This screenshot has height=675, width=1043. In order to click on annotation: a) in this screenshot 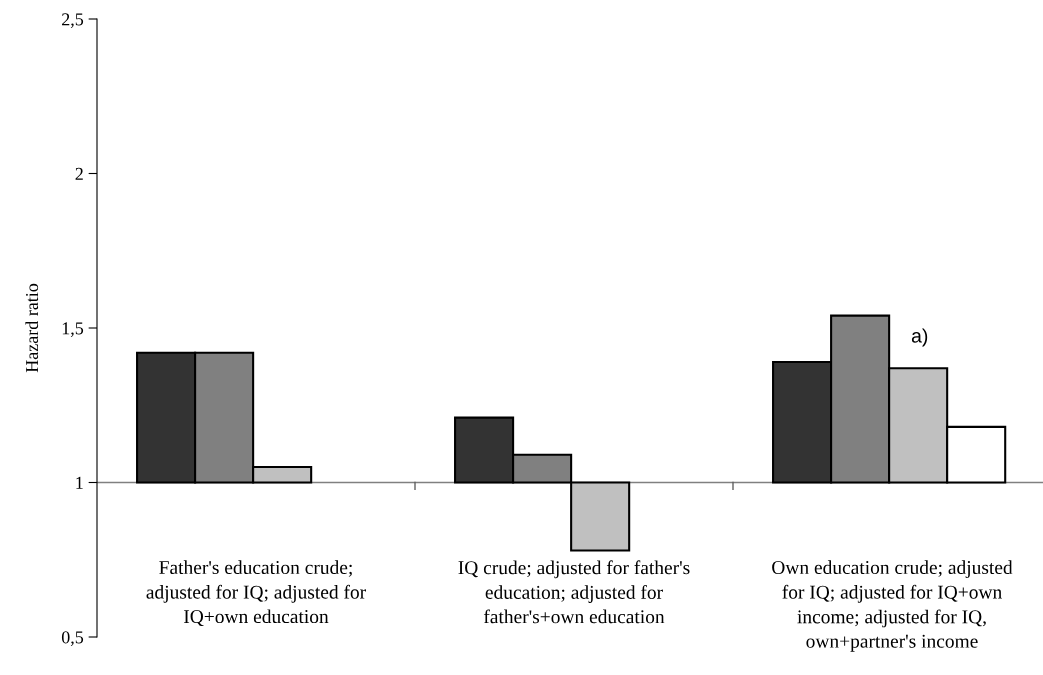, I will do `click(919, 337)`.